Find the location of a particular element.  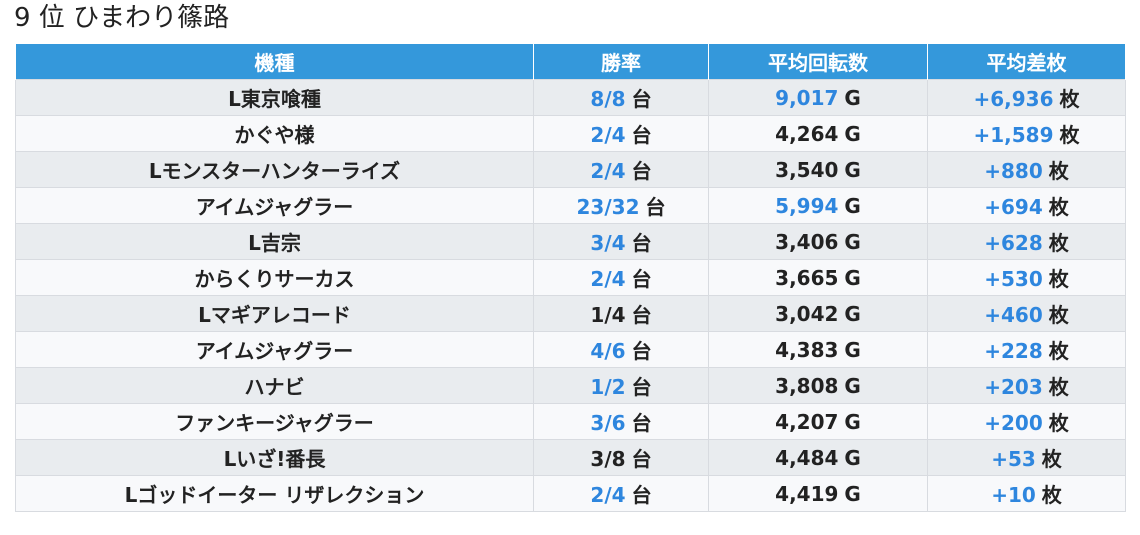

win-rate-cell-value: 3/4 is located at coordinates (608, 243).